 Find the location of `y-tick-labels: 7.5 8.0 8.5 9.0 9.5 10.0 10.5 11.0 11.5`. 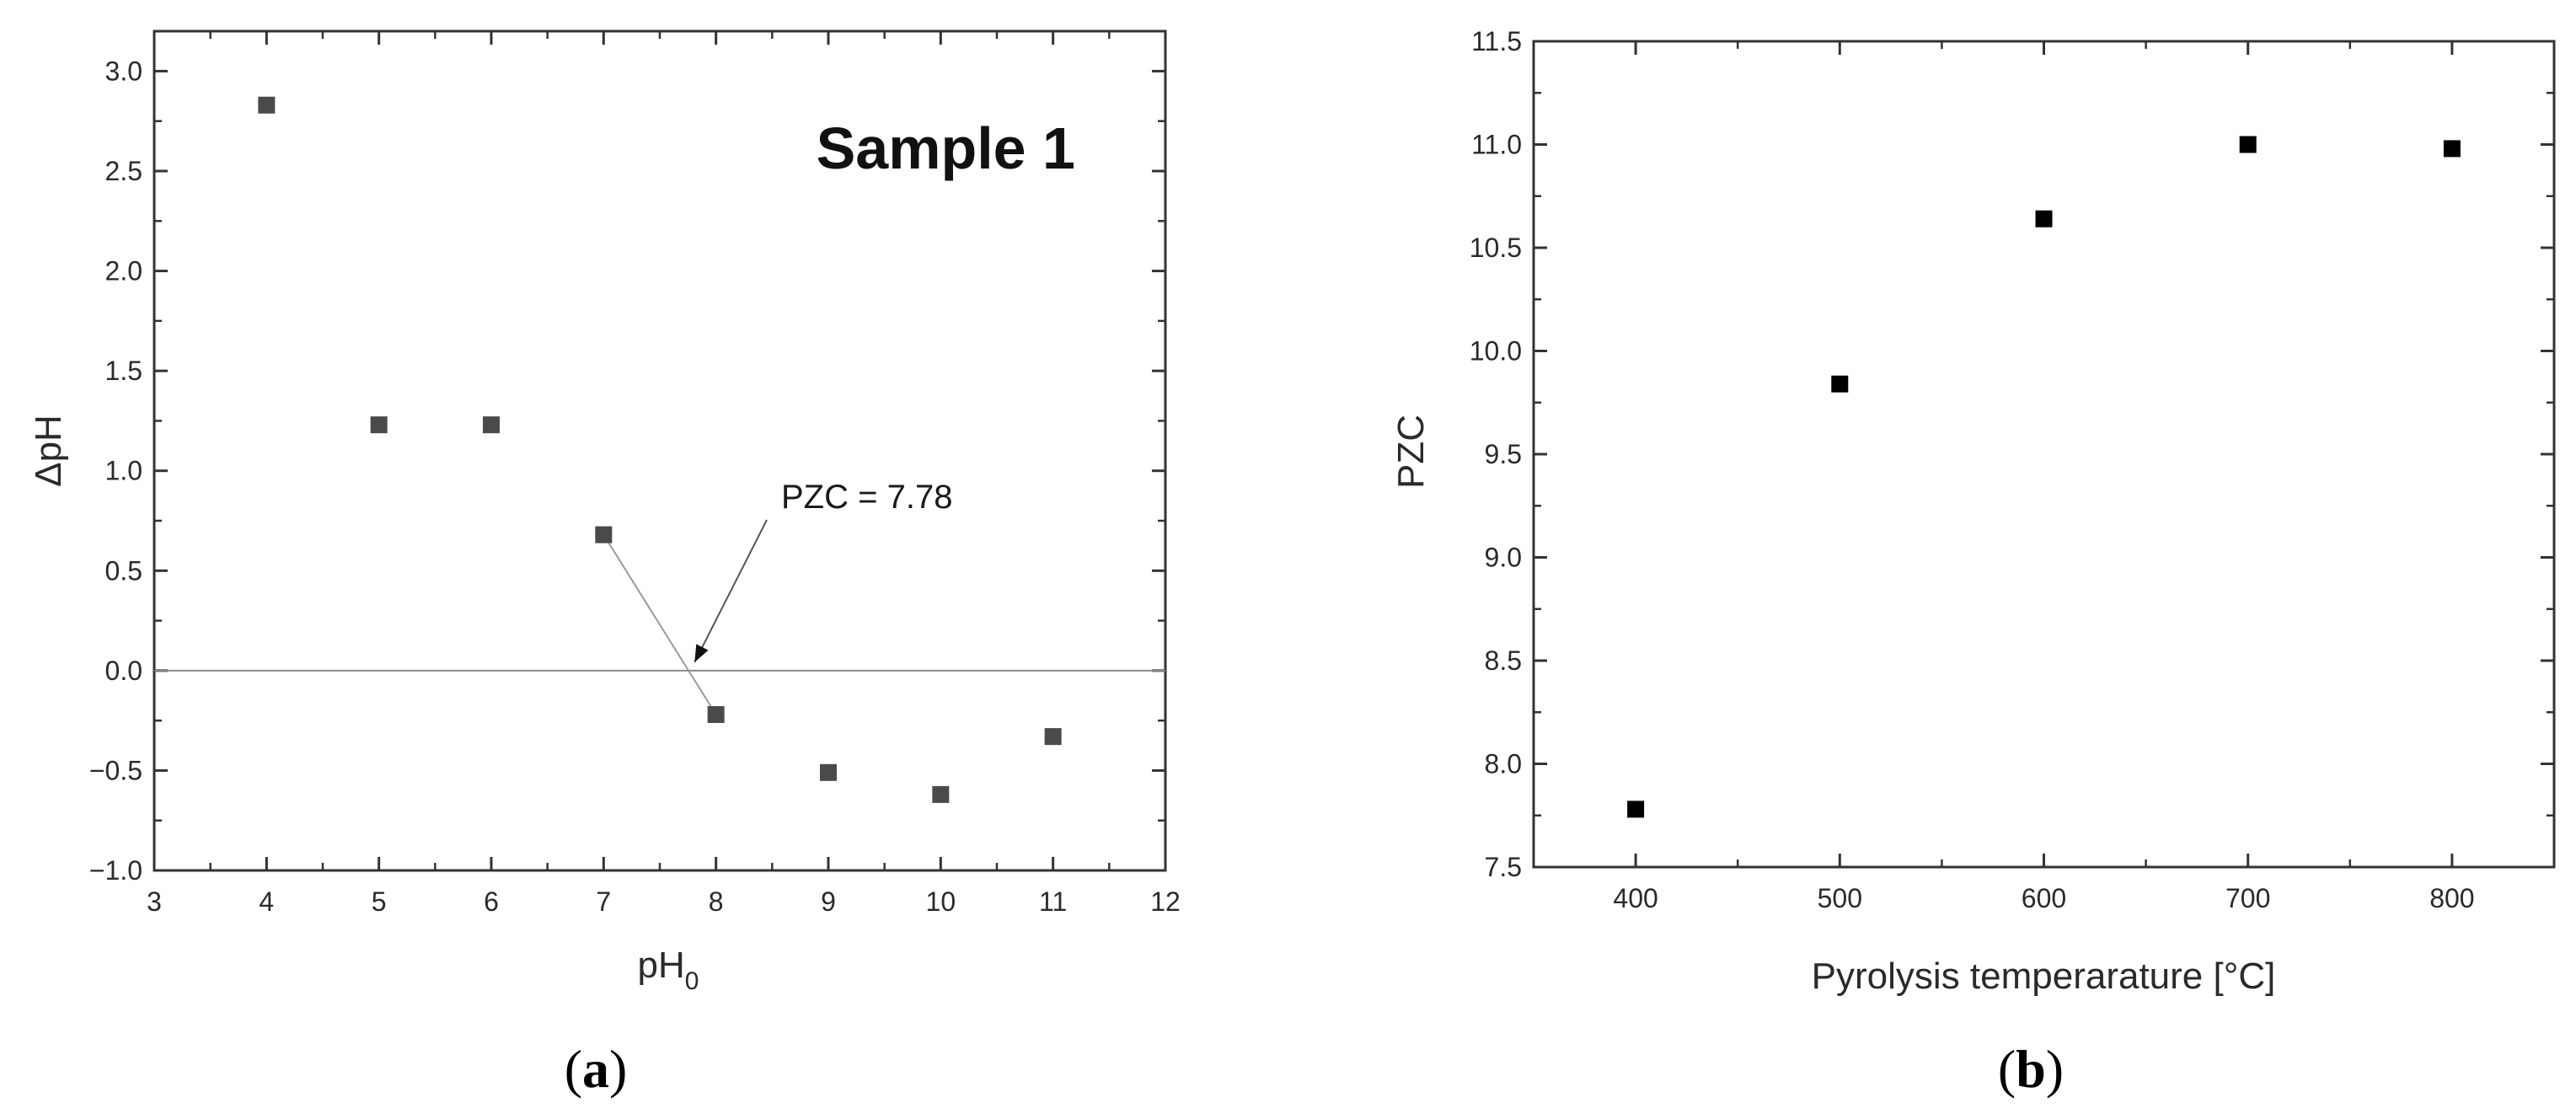

y-tick-labels: 7.5 8.0 8.5 9.0 9.5 10.0 10.5 11.0 11.5 is located at coordinates (1496, 454).